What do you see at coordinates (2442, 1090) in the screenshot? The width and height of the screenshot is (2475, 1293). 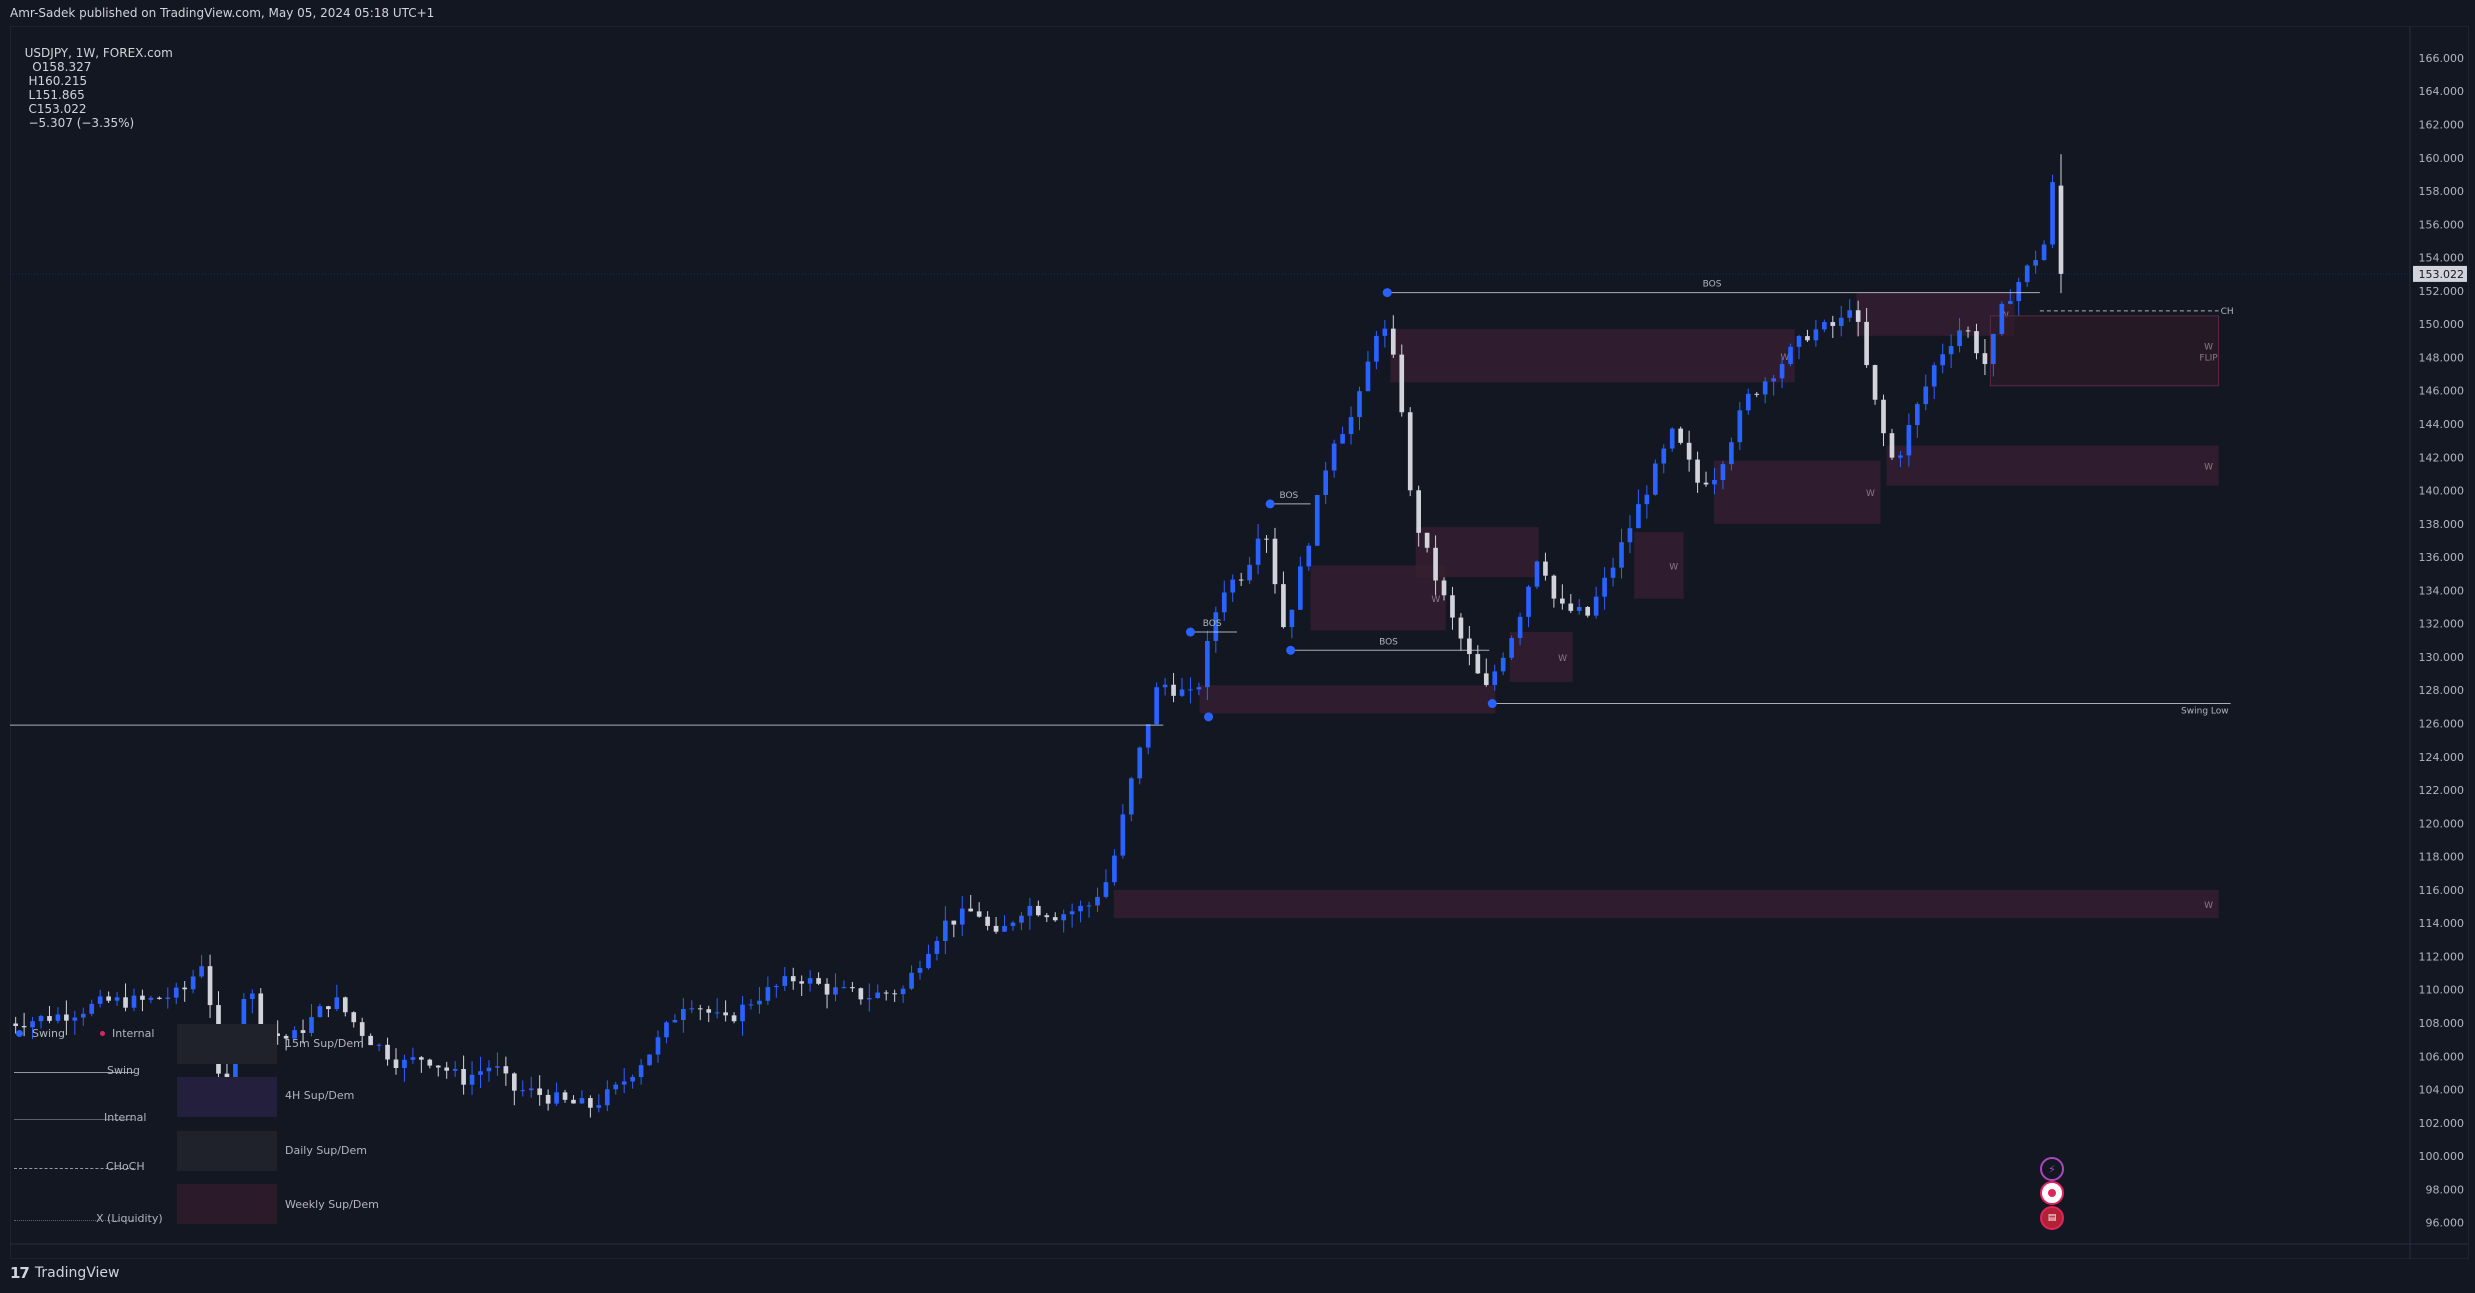 I see `y-tick-label: 104.000` at bounding box center [2442, 1090].